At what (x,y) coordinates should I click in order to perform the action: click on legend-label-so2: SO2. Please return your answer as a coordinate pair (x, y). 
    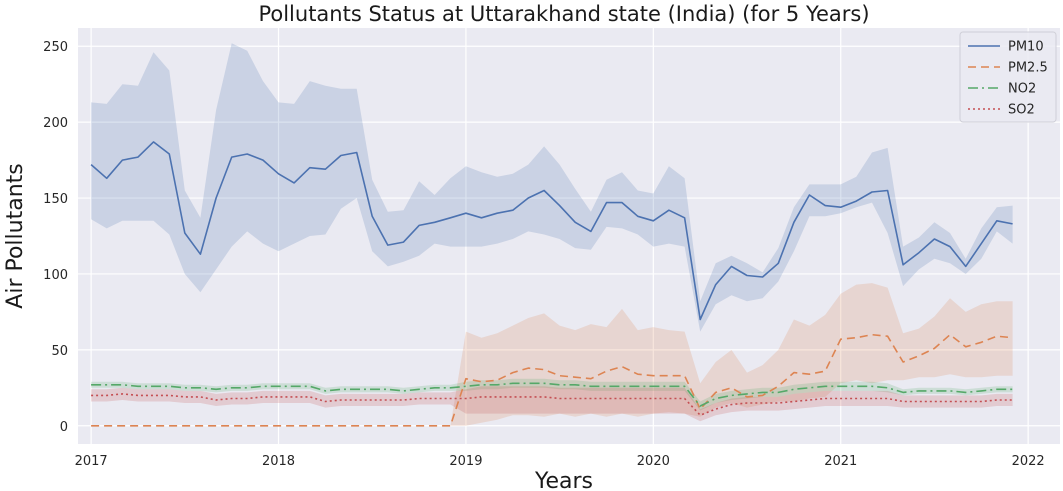
    Looking at the image, I should click on (1021, 110).